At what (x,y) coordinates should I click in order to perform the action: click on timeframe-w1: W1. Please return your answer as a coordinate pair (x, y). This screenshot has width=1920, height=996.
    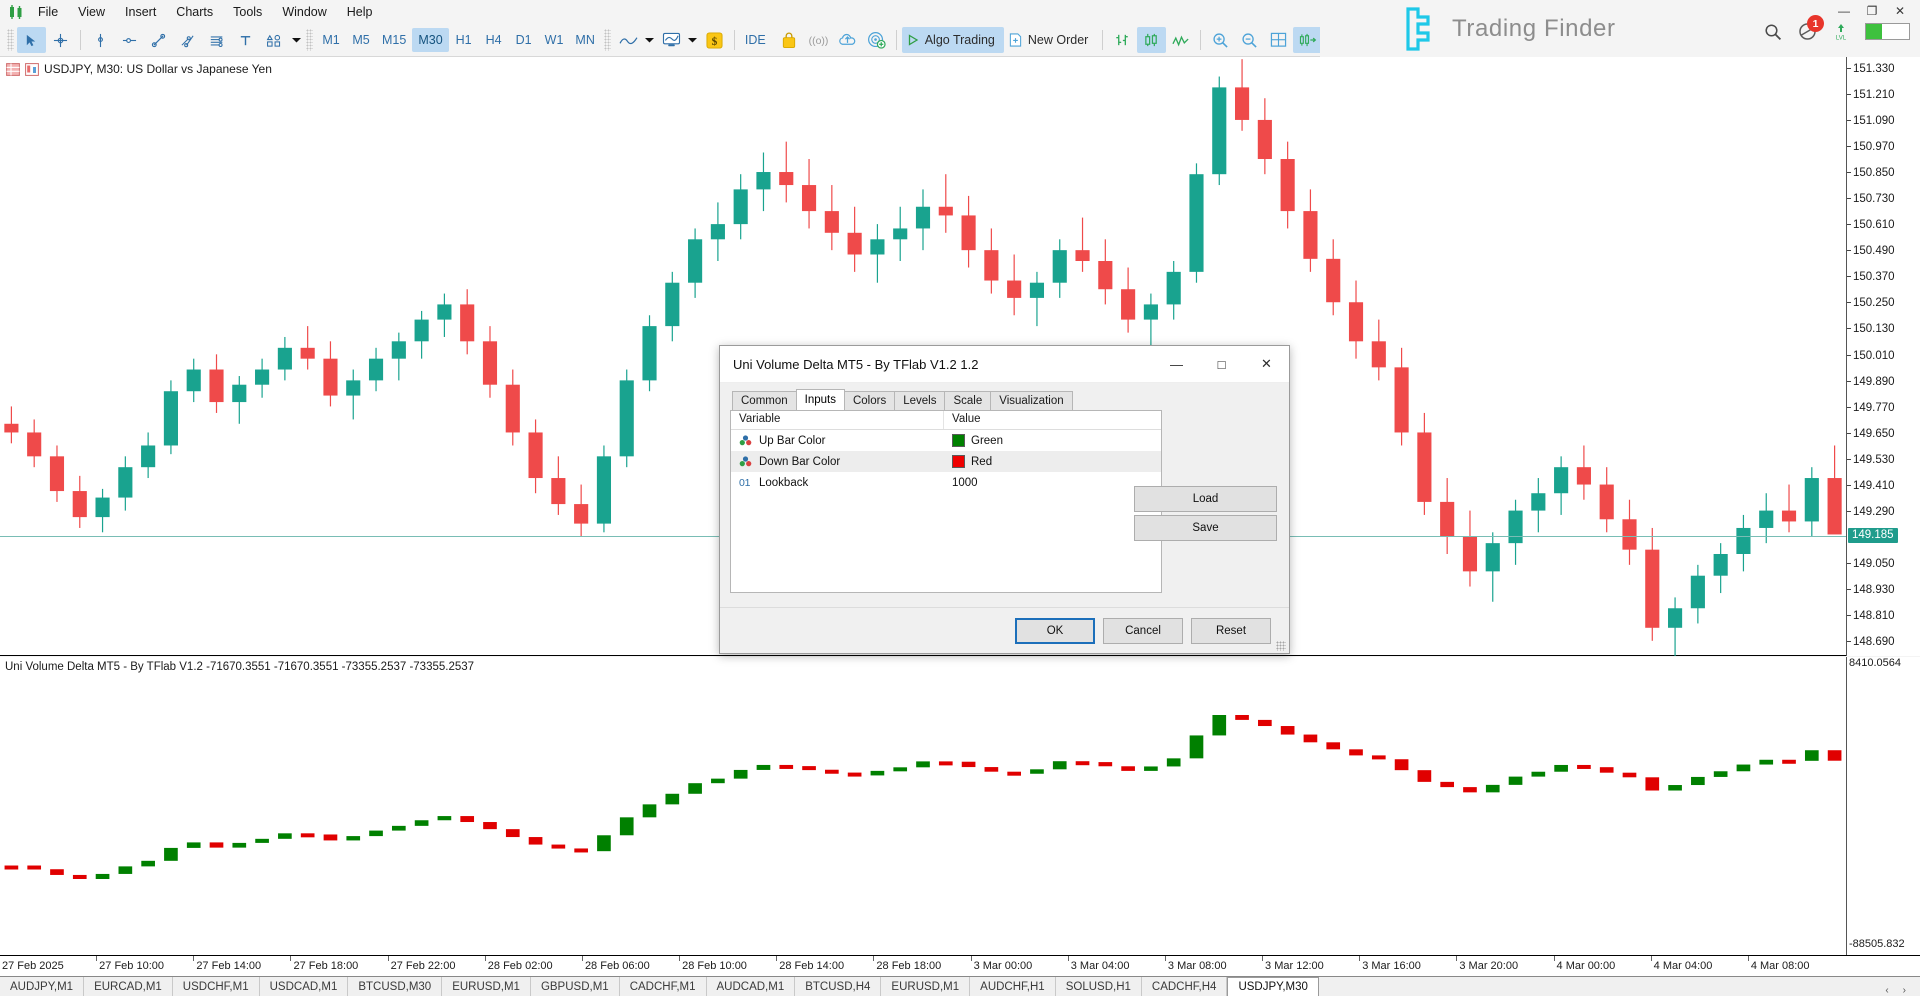
    Looking at the image, I should click on (554, 40).